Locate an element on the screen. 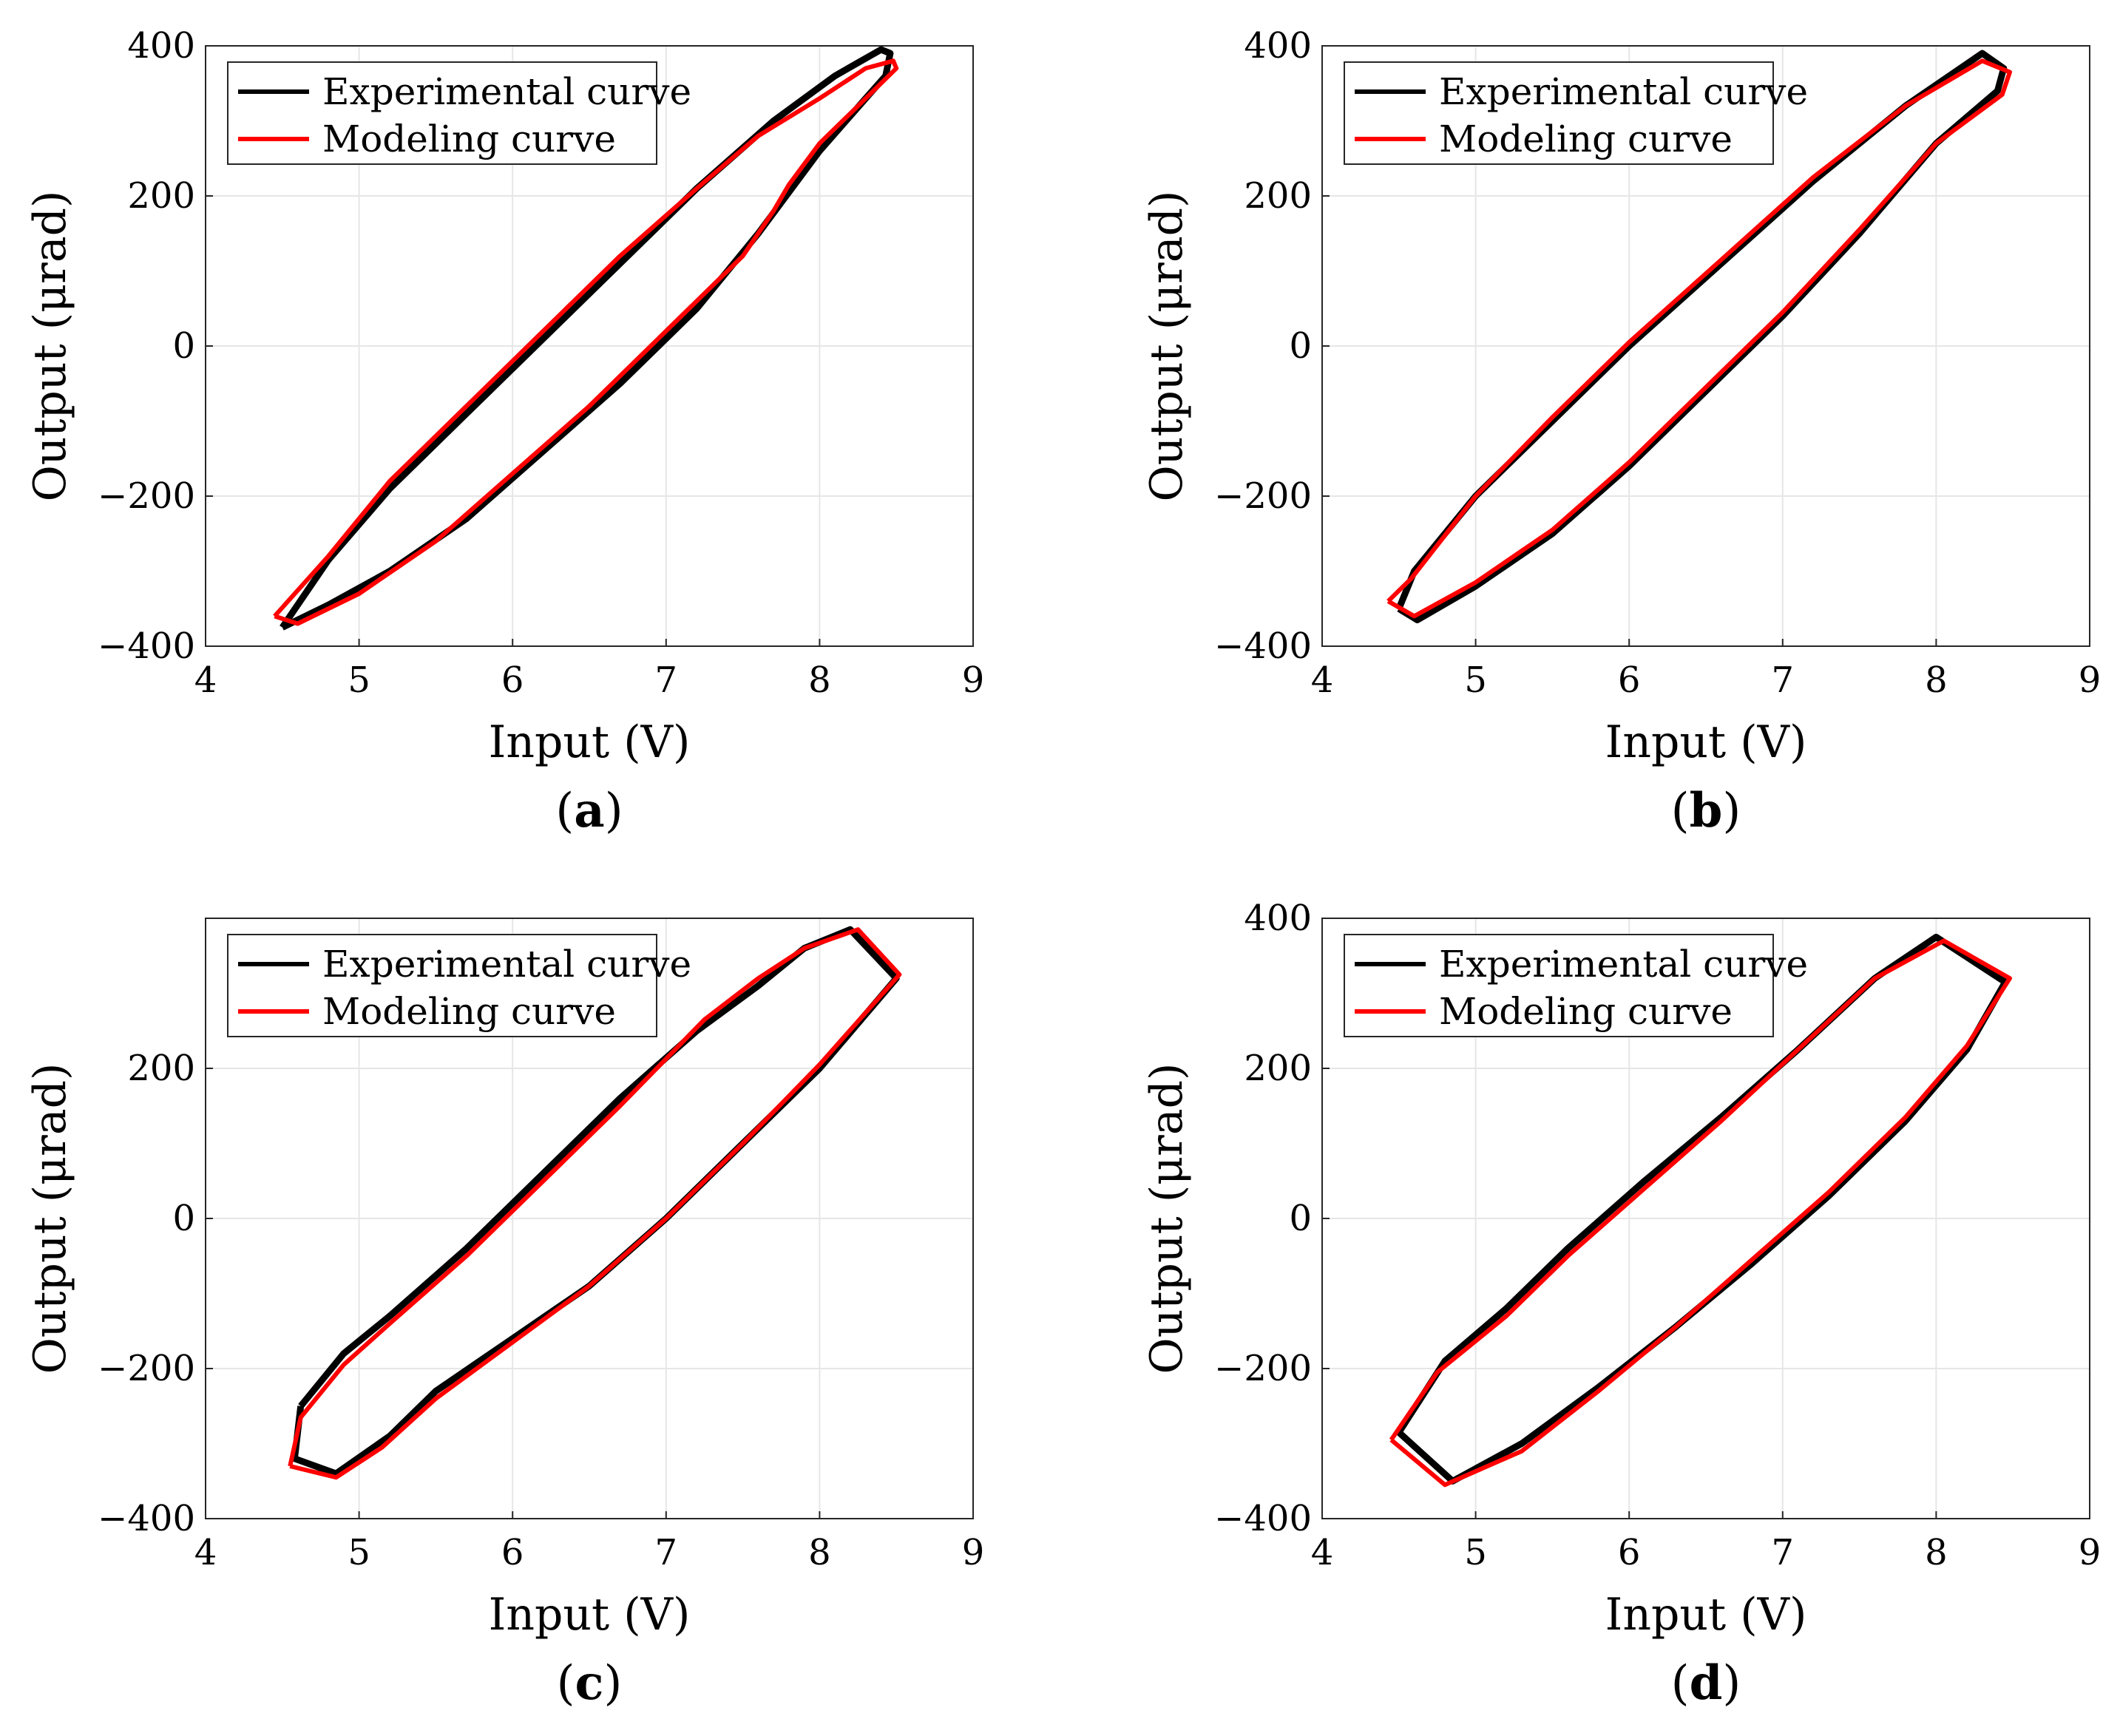 The width and height of the screenshot is (2120, 1736). panel-caption-letter: c is located at coordinates (589, 1683).